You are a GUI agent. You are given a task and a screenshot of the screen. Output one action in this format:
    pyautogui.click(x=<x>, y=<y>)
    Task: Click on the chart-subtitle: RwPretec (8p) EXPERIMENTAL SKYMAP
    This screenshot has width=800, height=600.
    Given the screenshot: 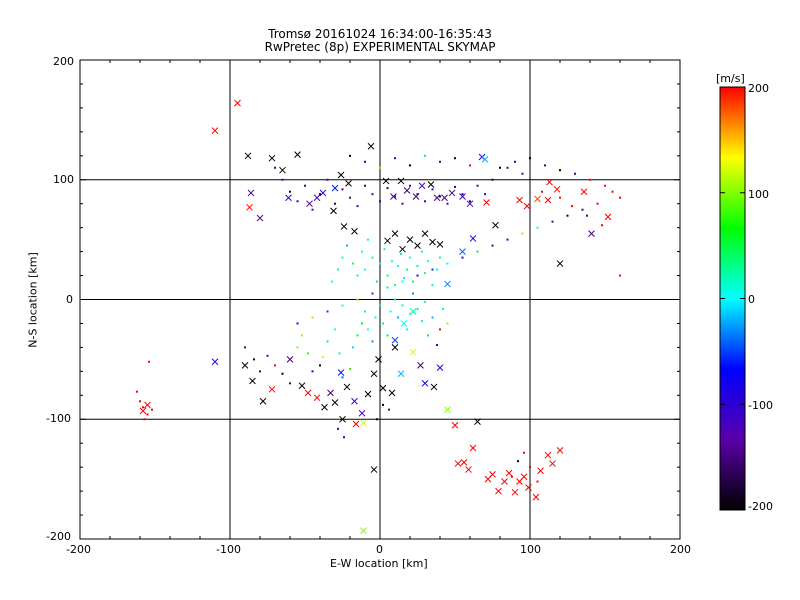 What is the action you would take?
    pyautogui.click(x=380, y=47)
    